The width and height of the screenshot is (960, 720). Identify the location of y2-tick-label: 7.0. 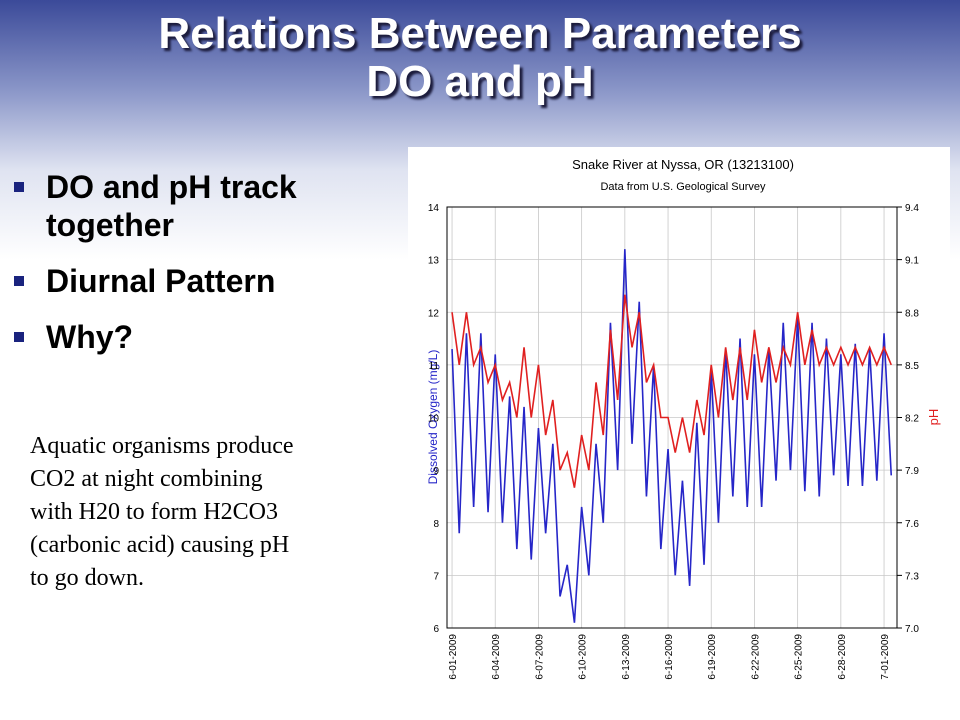
(912, 629).